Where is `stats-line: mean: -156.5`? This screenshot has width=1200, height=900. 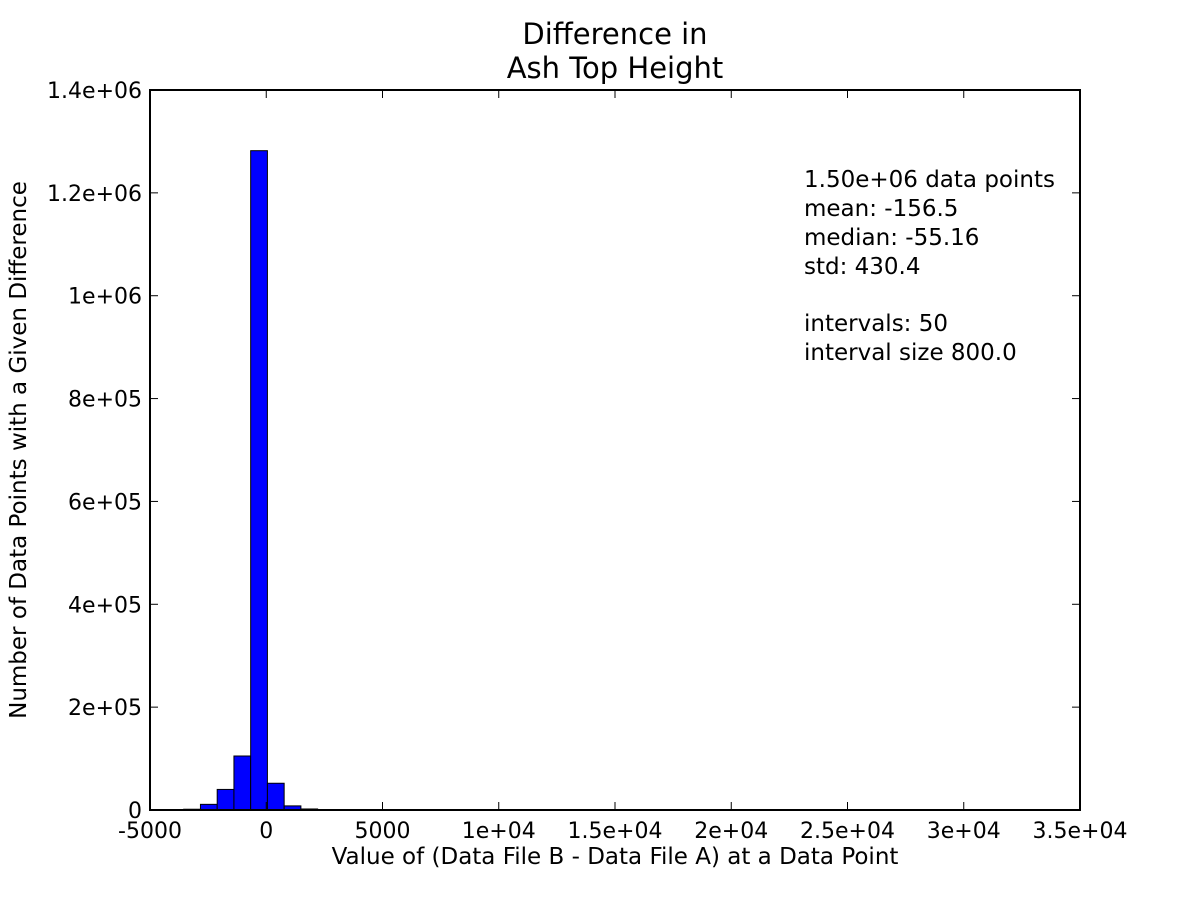
stats-line: mean: -156.5 is located at coordinates (881, 209).